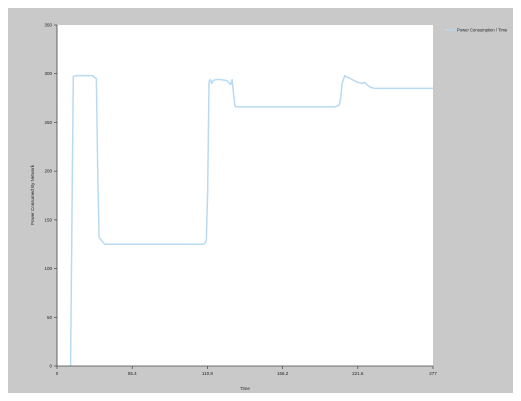 This screenshot has height=401, width=521. Describe the element at coordinates (50, 366) in the screenshot. I see `y-tick-label: 0` at that location.